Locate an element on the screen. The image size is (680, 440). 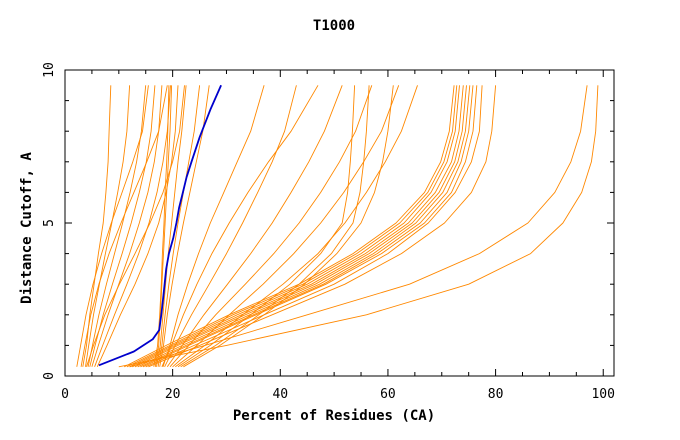
highlight-line is located at coordinates (160, 225).